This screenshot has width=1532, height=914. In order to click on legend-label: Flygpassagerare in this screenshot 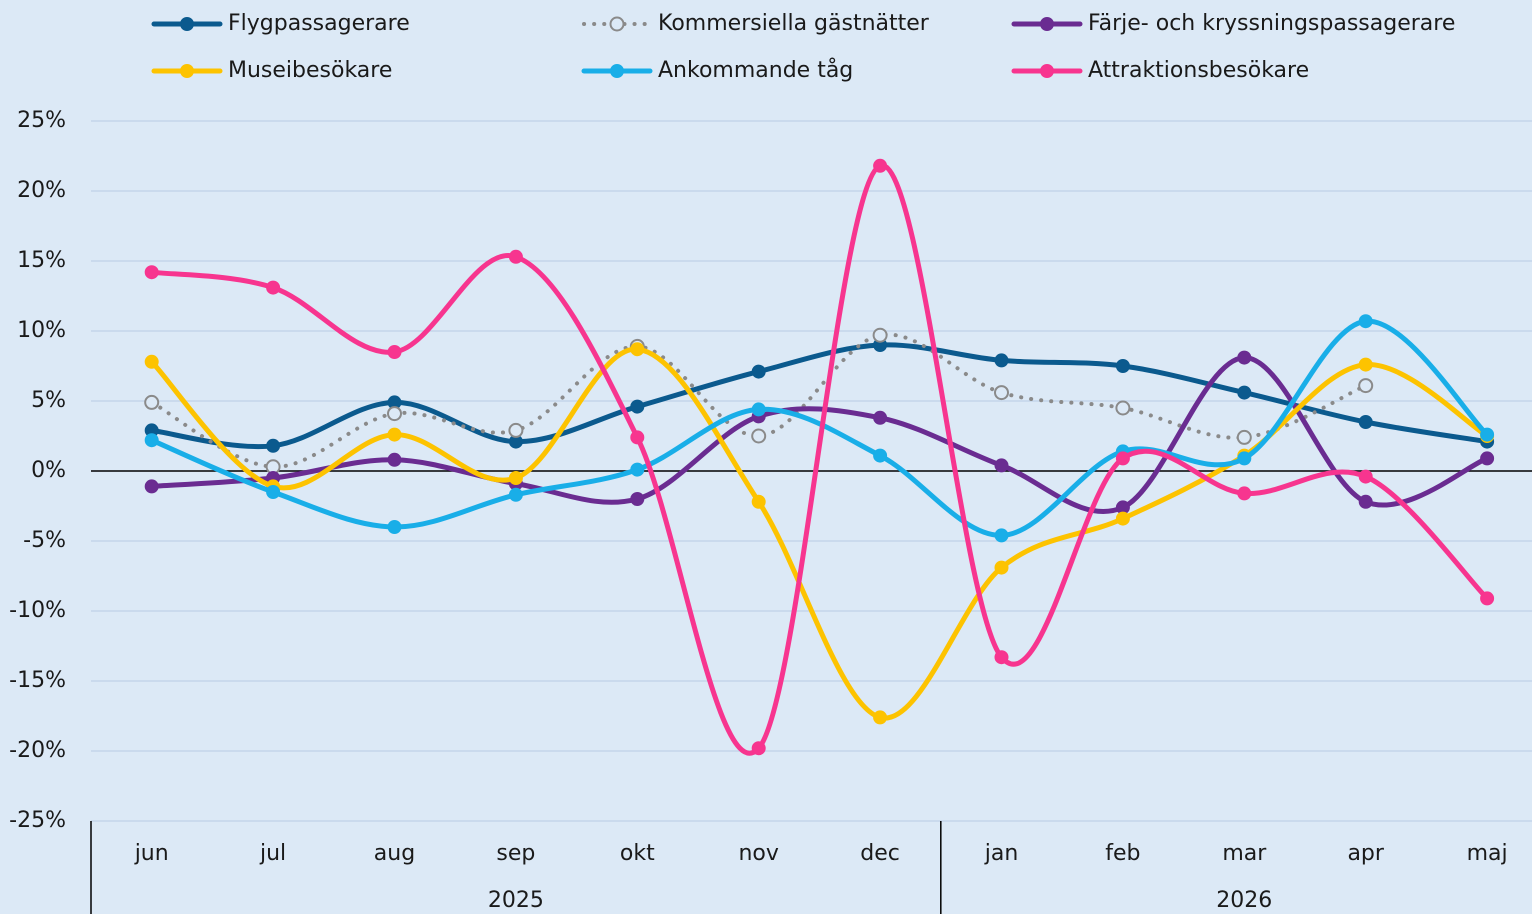, I will do `click(319, 23)`.